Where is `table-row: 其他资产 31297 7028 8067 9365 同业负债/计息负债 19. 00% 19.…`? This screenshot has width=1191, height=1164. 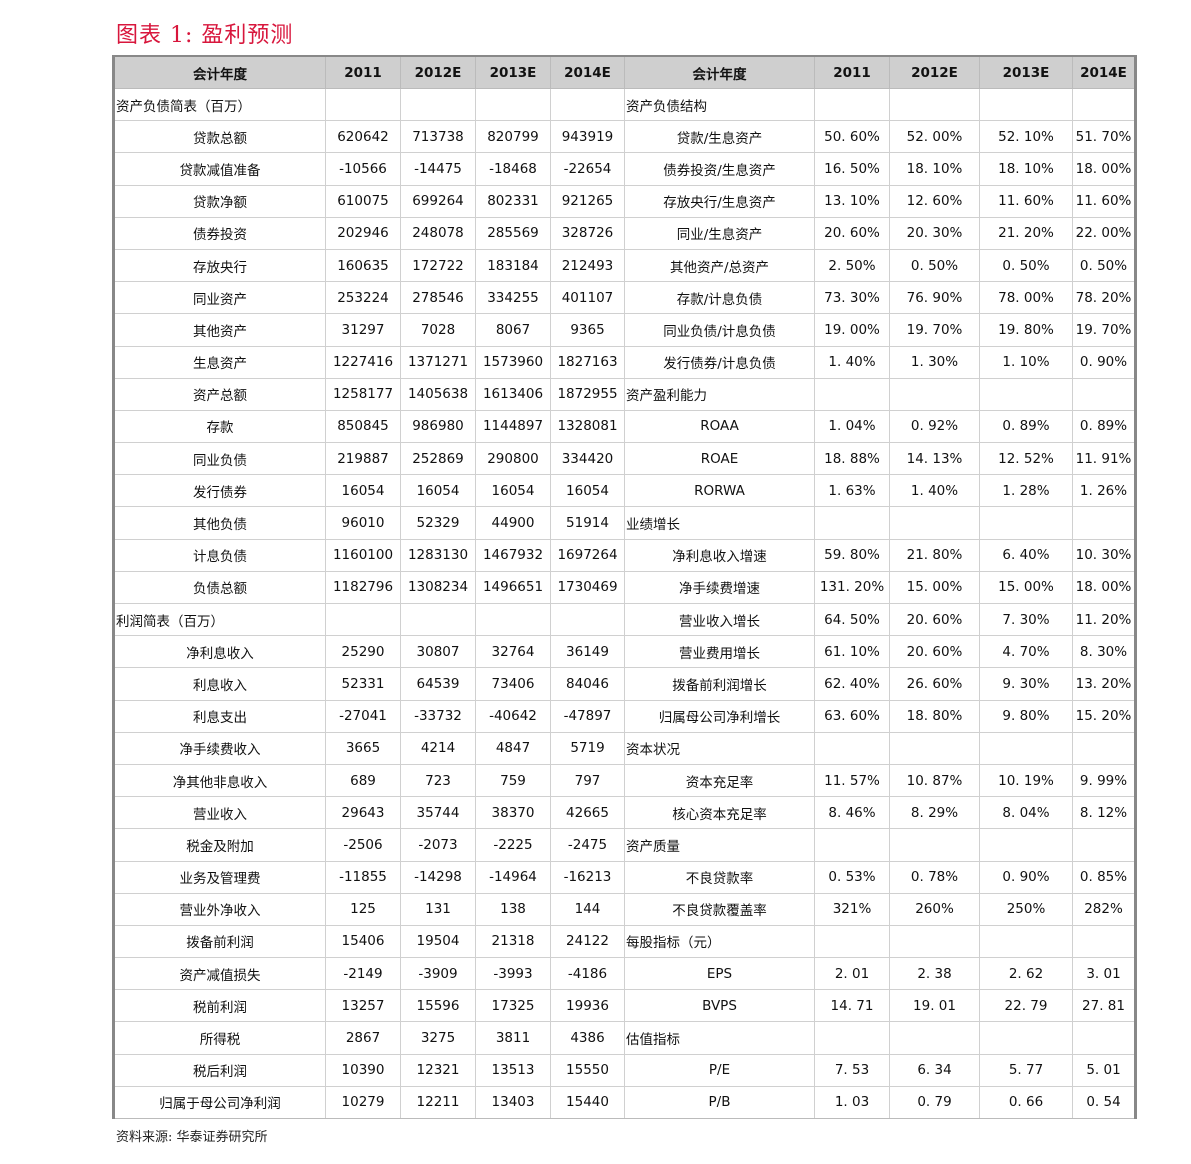 table-row: 其他资产 31297 7028 8067 9365 同业负债/计息负债 19. 00% 19.… is located at coordinates (624, 330).